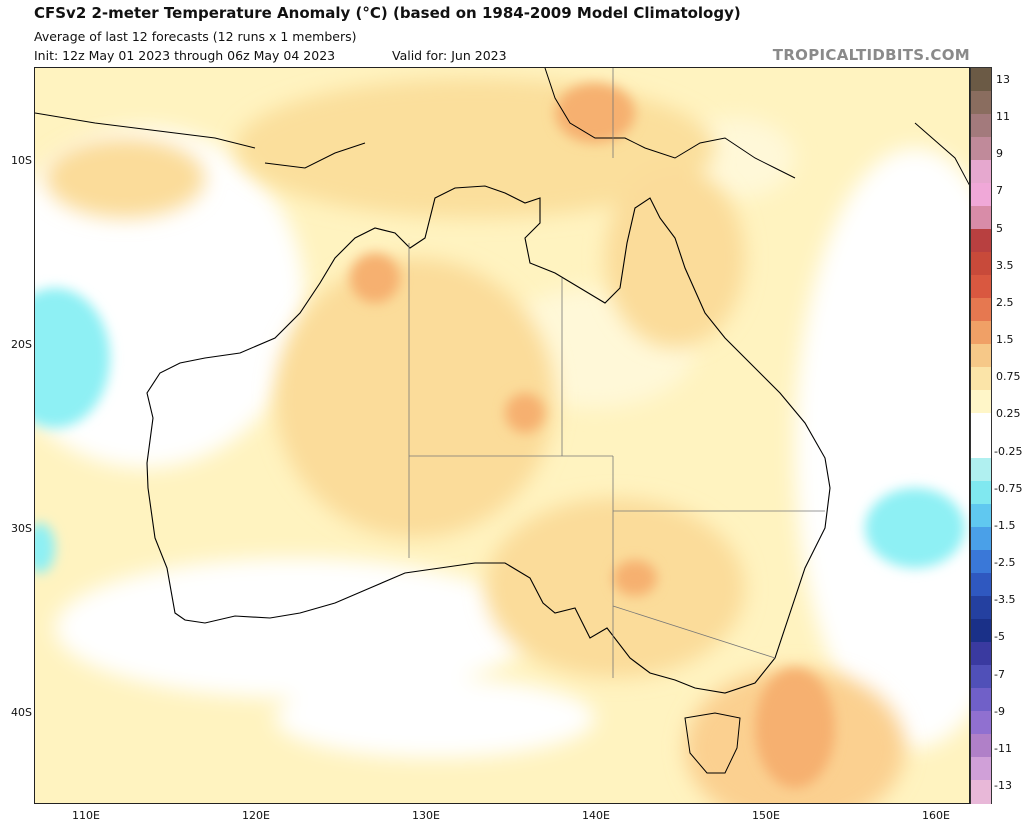  Describe the element at coordinates (712, 743) in the screenshot. I see `coastline-tasmania` at that location.